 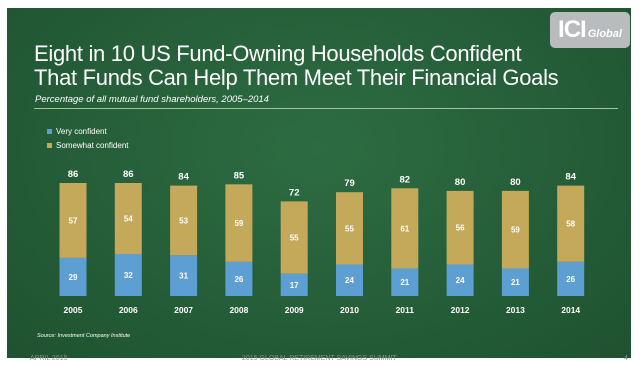 I want to click on legend-label: Very confident, so click(x=81, y=131).